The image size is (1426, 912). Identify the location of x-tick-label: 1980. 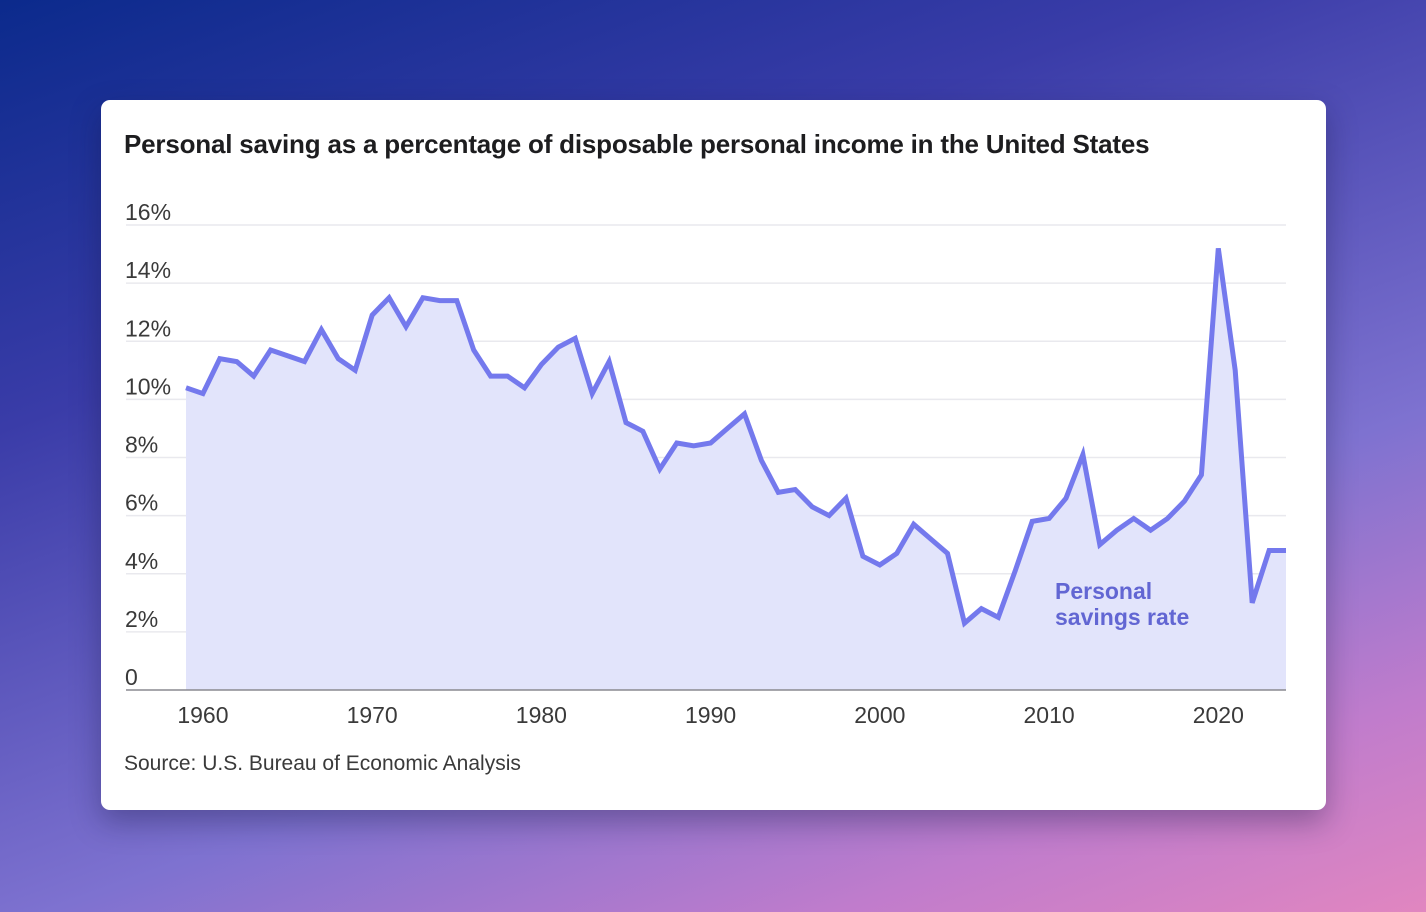
(541, 715).